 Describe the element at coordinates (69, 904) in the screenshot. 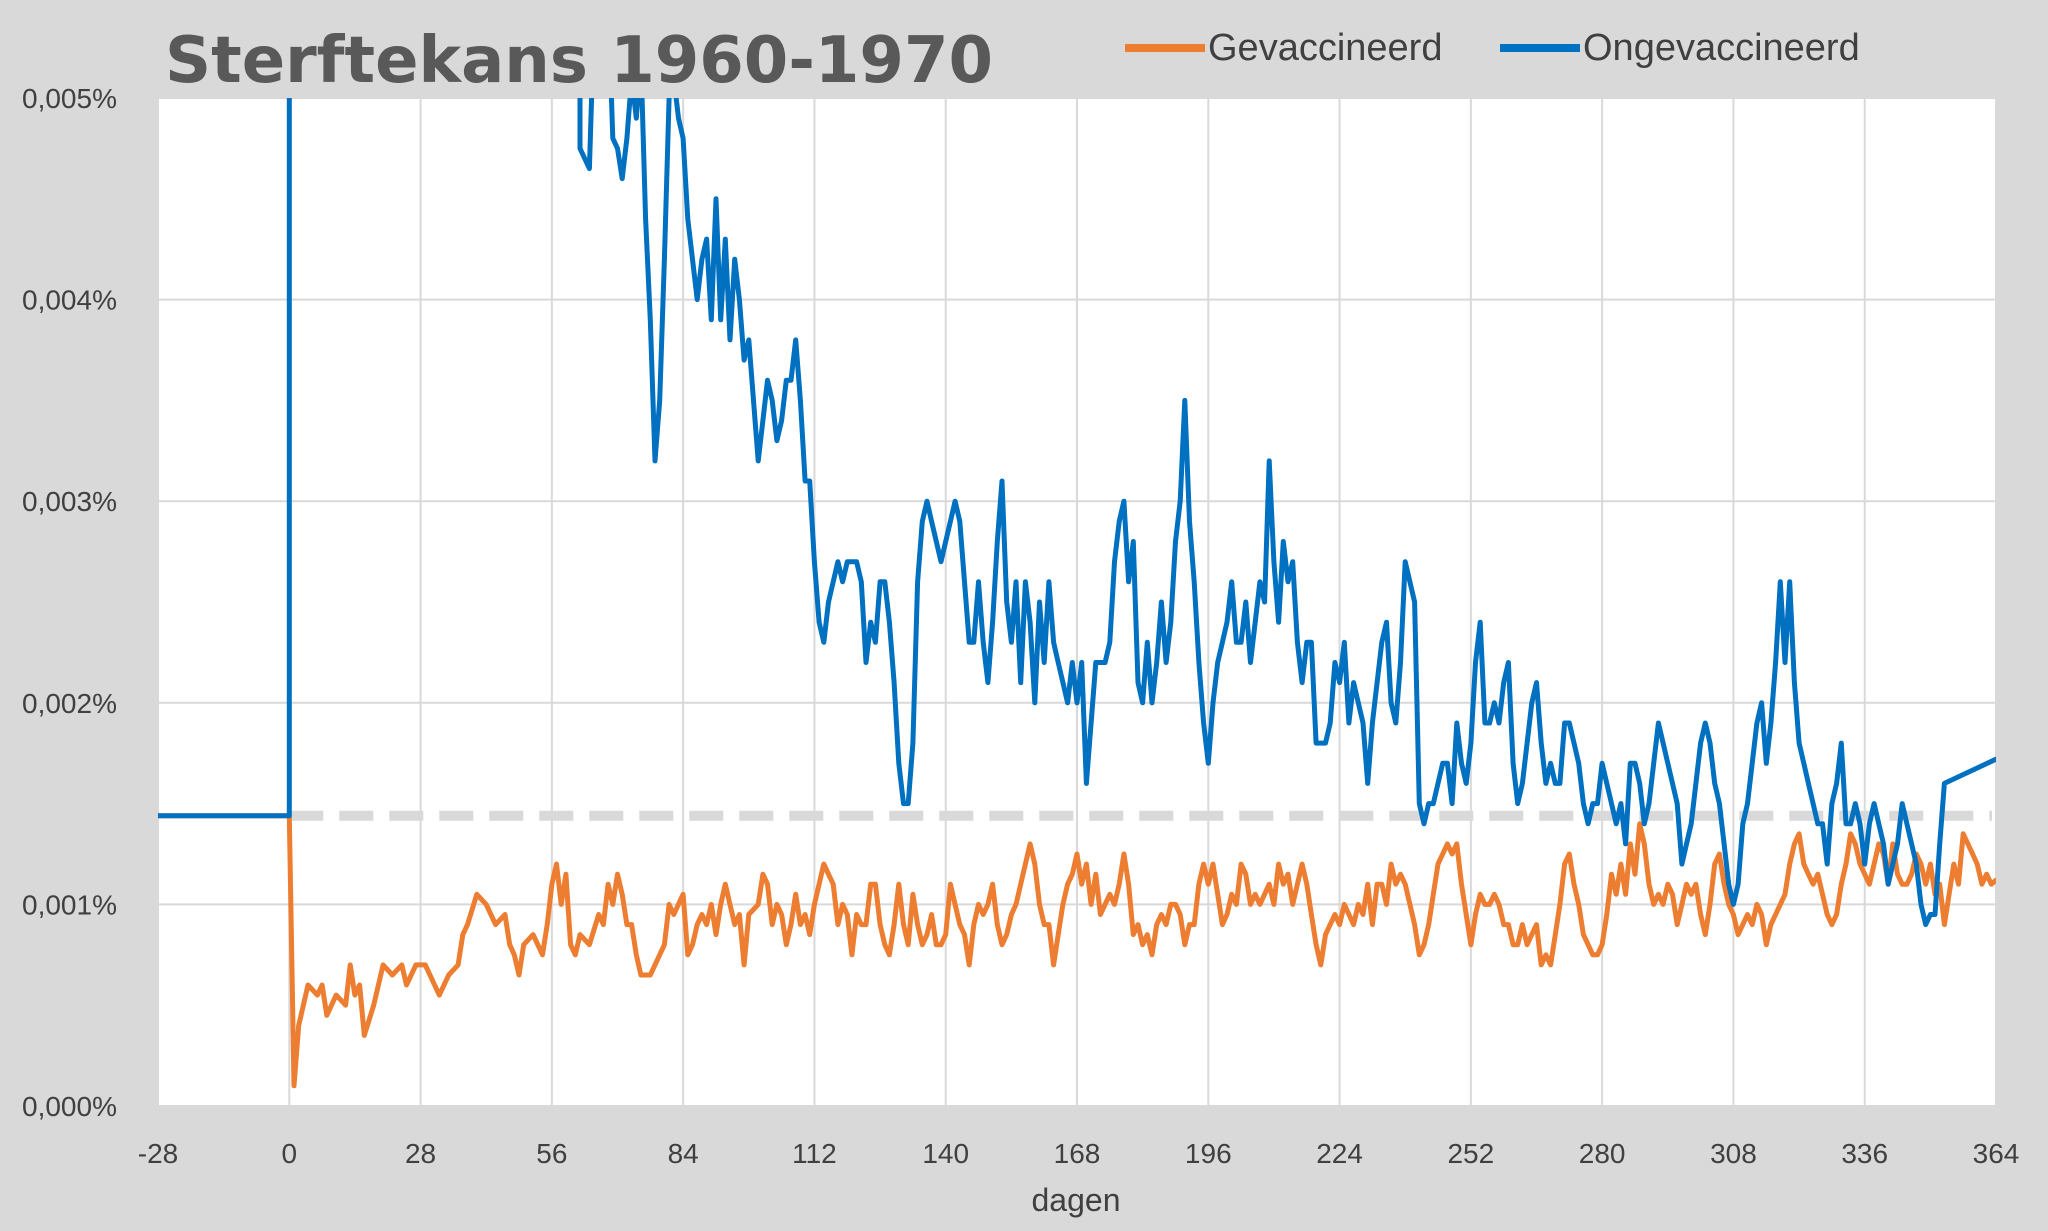

I see `y-tick-label: 0,001%` at that location.